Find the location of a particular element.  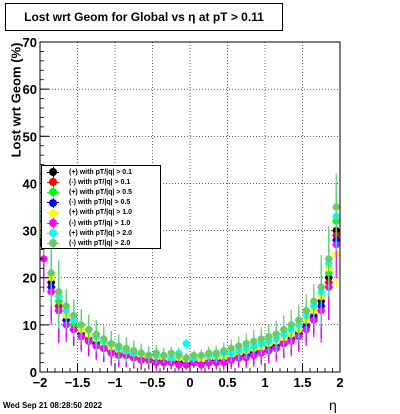

y-axis-label: Lost wrt Geom (%) is located at coordinates (16, 100).